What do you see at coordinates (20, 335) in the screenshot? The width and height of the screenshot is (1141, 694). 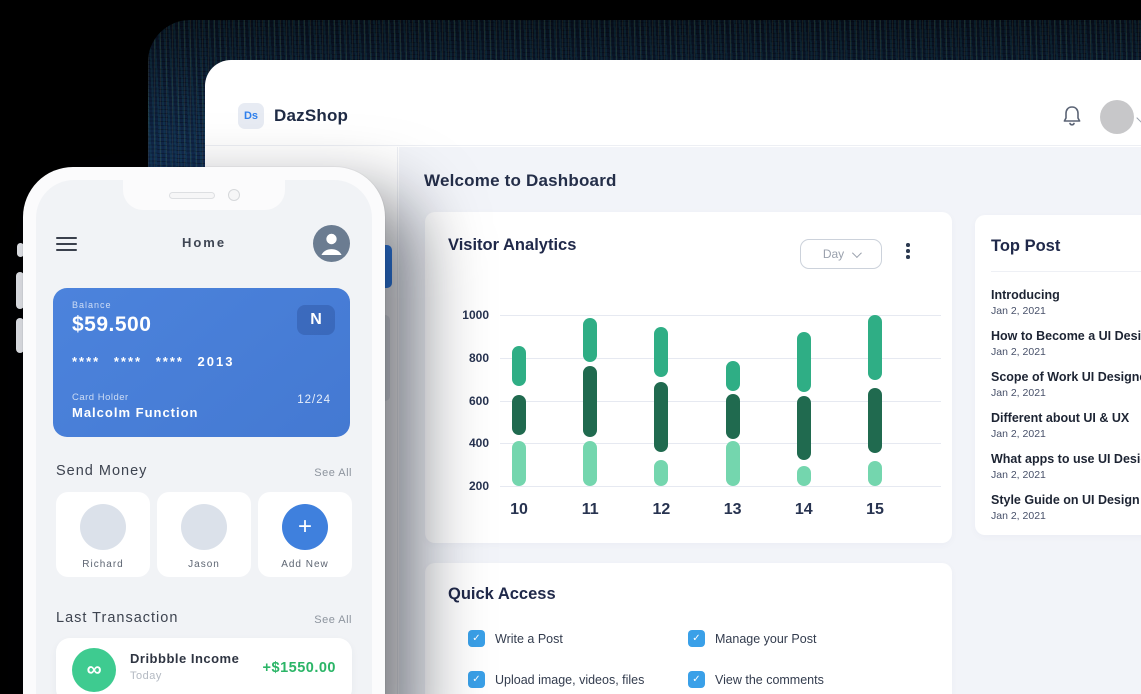 I see `phone-volume-down-button` at bounding box center [20, 335].